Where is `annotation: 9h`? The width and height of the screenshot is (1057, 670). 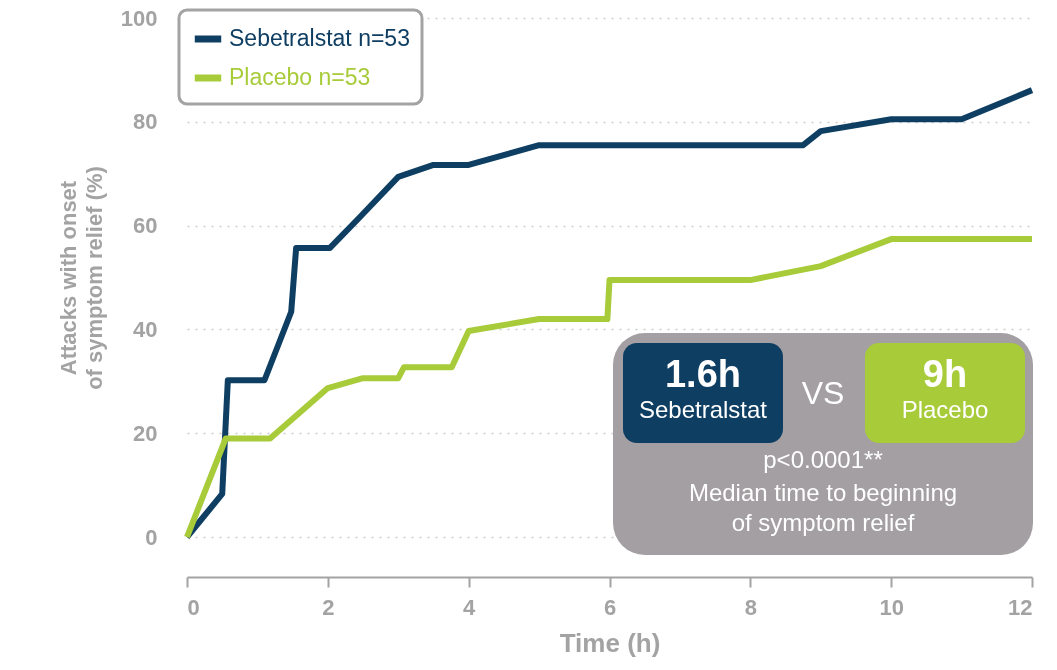 annotation: 9h is located at coordinates (945, 374).